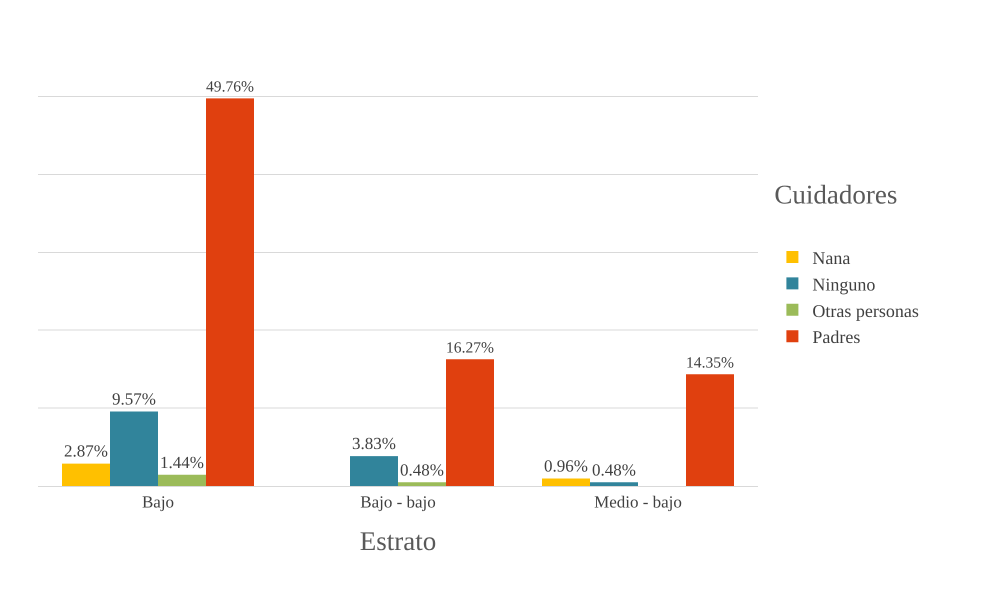  I want to click on x-tick-label: Bajo - bajo, so click(398, 502).